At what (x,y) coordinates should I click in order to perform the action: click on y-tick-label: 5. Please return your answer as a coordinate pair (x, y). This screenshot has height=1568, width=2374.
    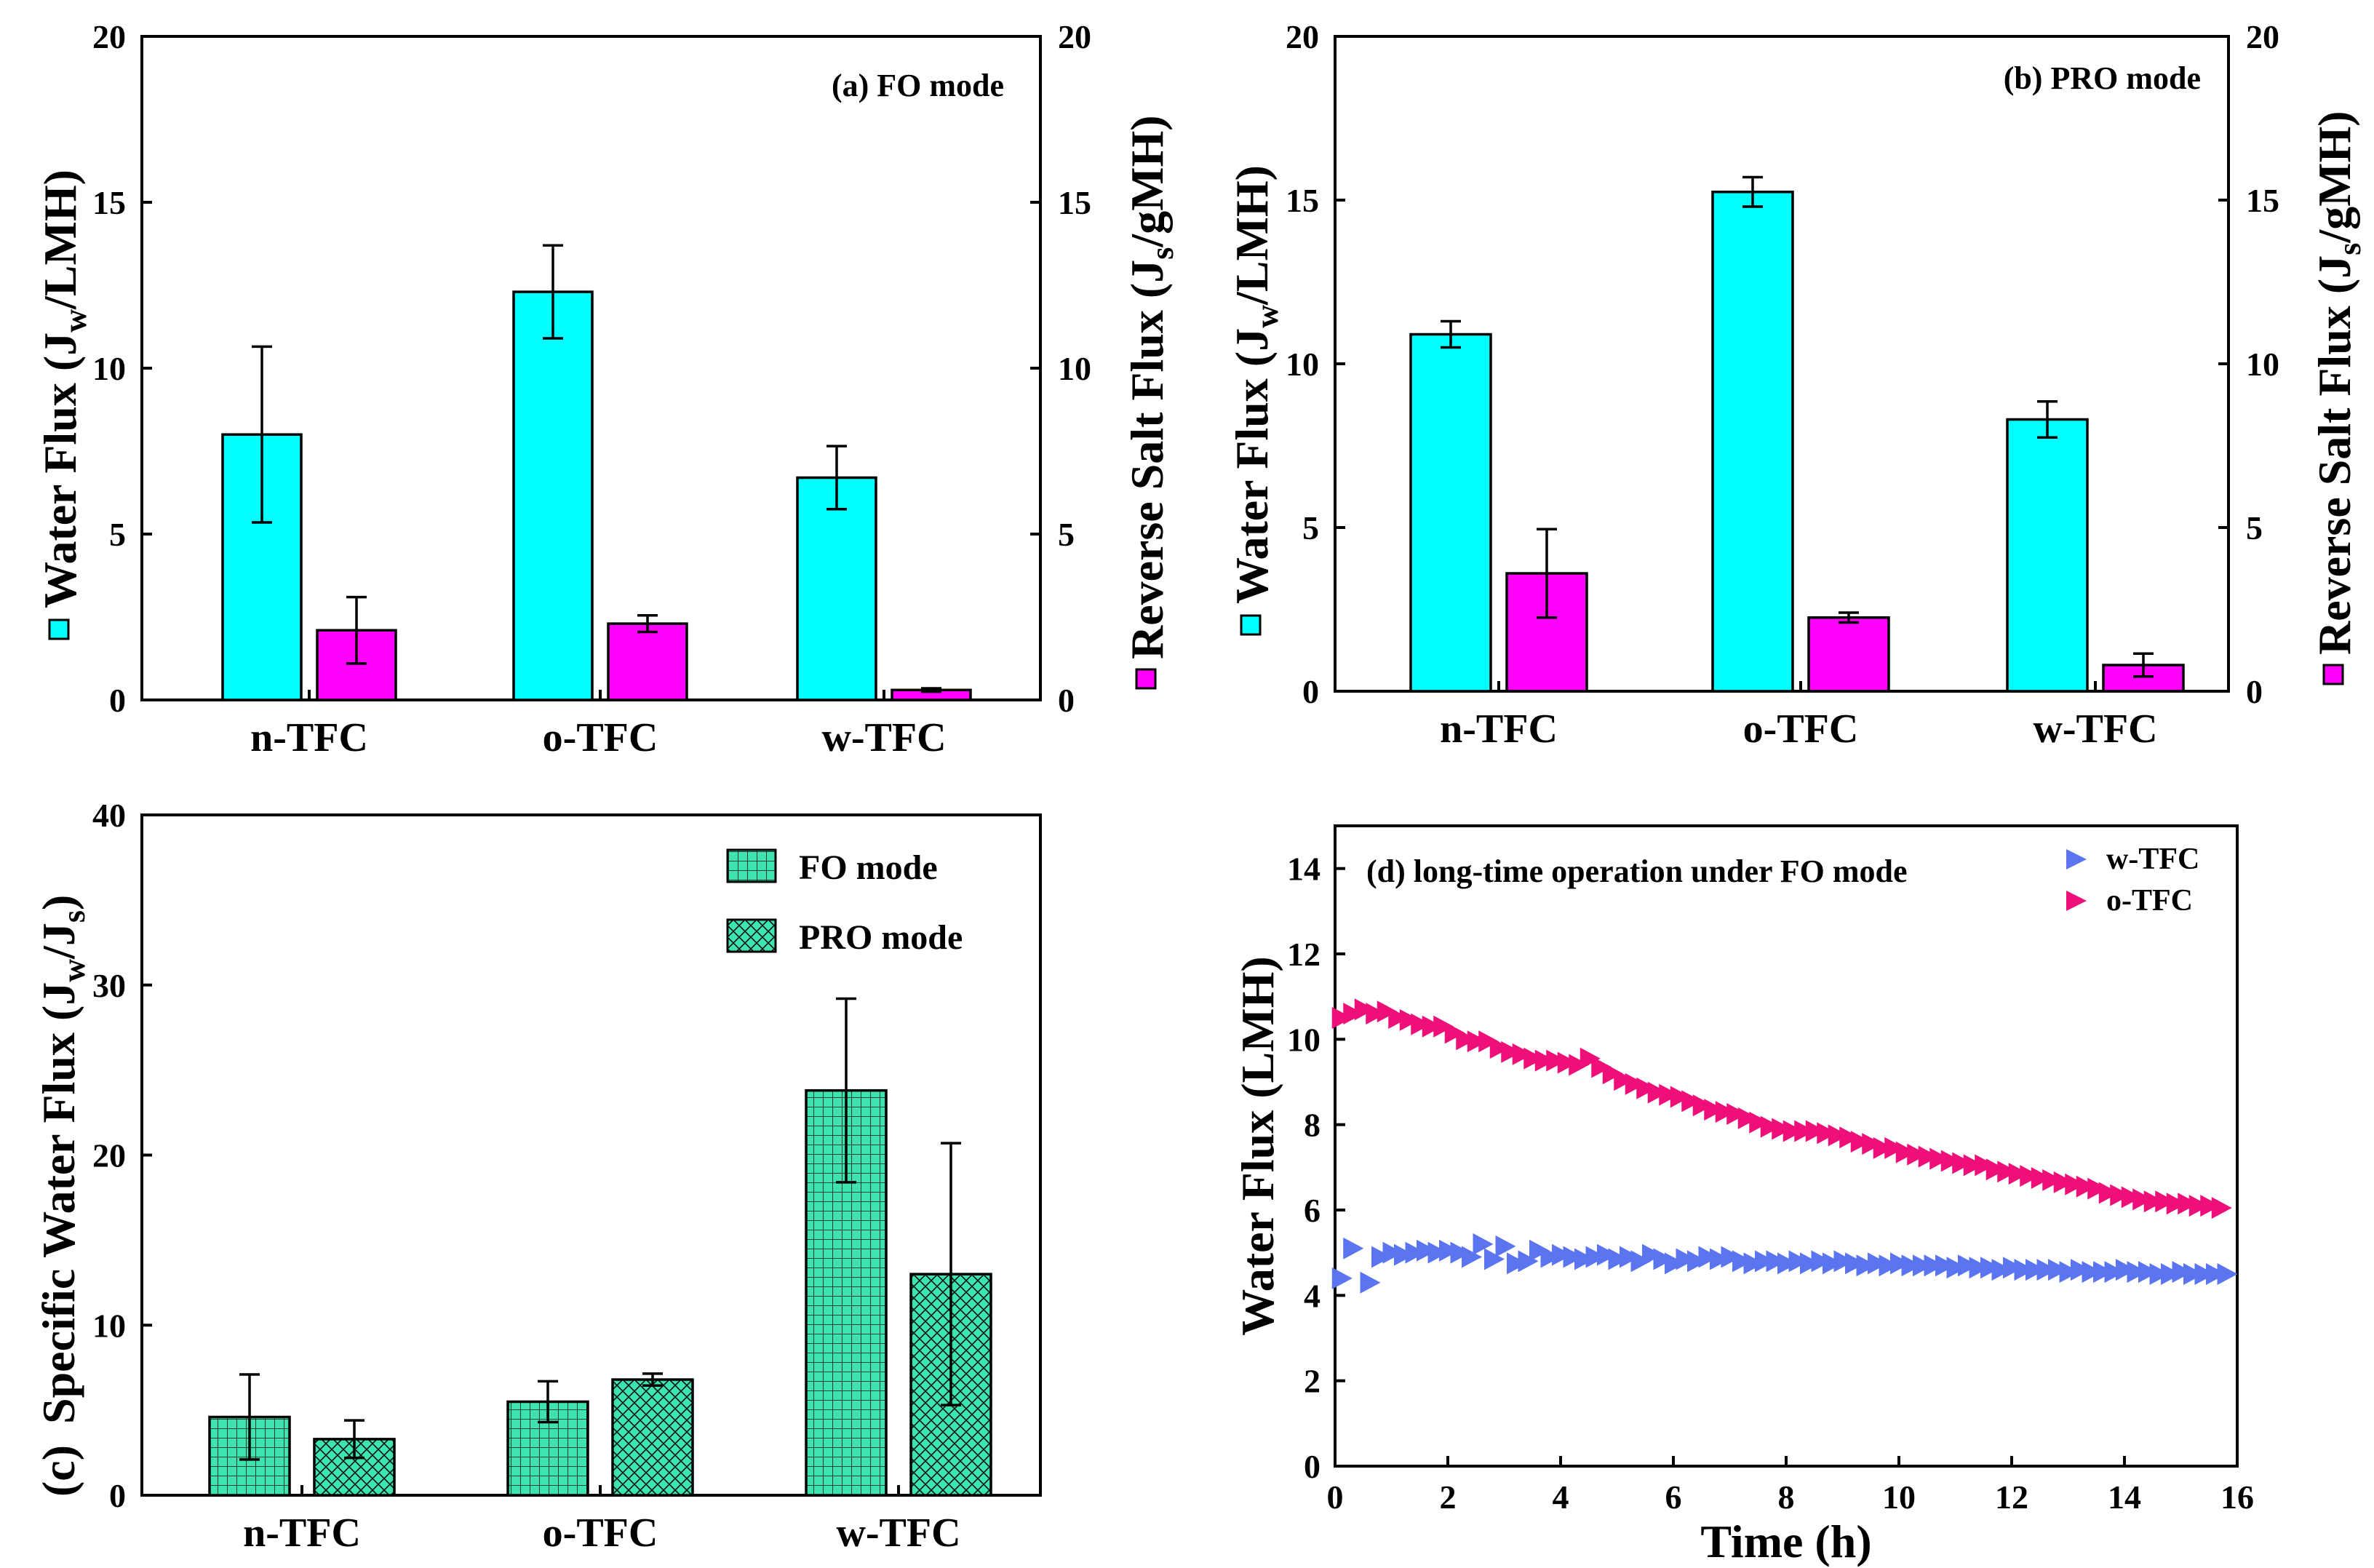
    Looking at the image, I should click on (118, 534).